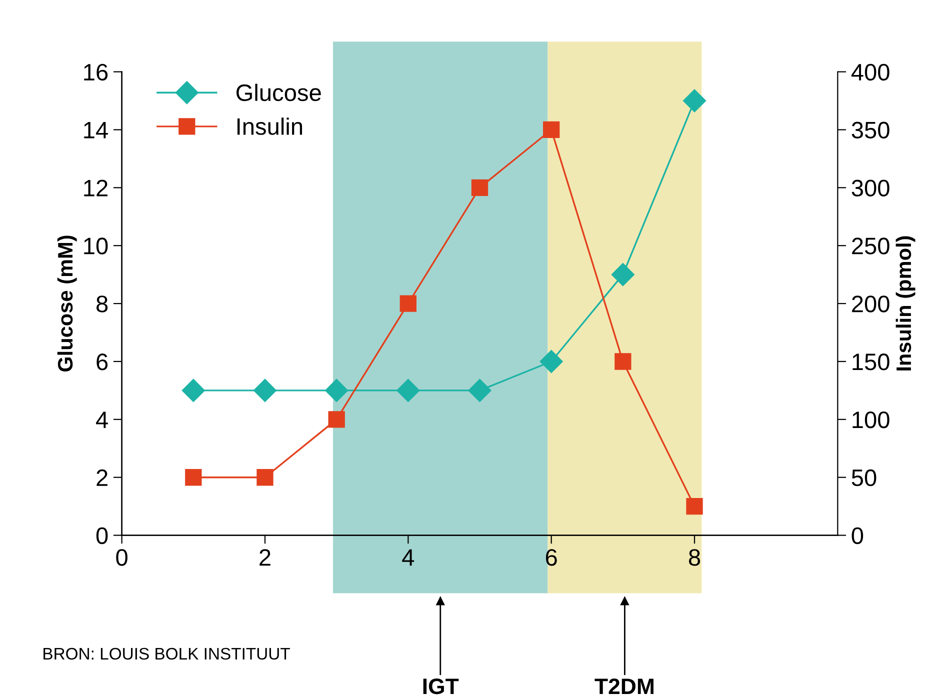 The image size is (937, 697). I want to click on legend-label: Insulin, so click(269, 126).